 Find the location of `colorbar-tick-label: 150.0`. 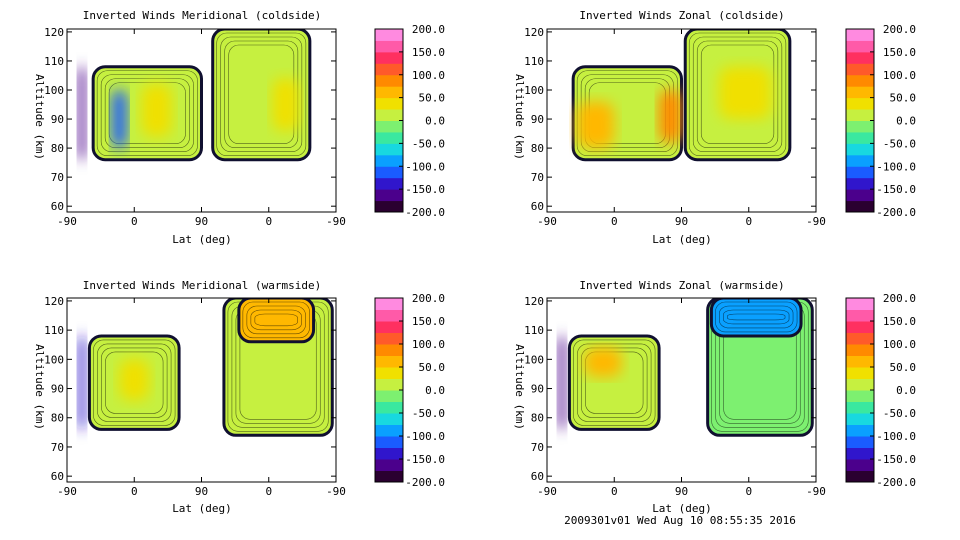

colorbar-tick-label: 150.0 is located at coordinates (428, 321).